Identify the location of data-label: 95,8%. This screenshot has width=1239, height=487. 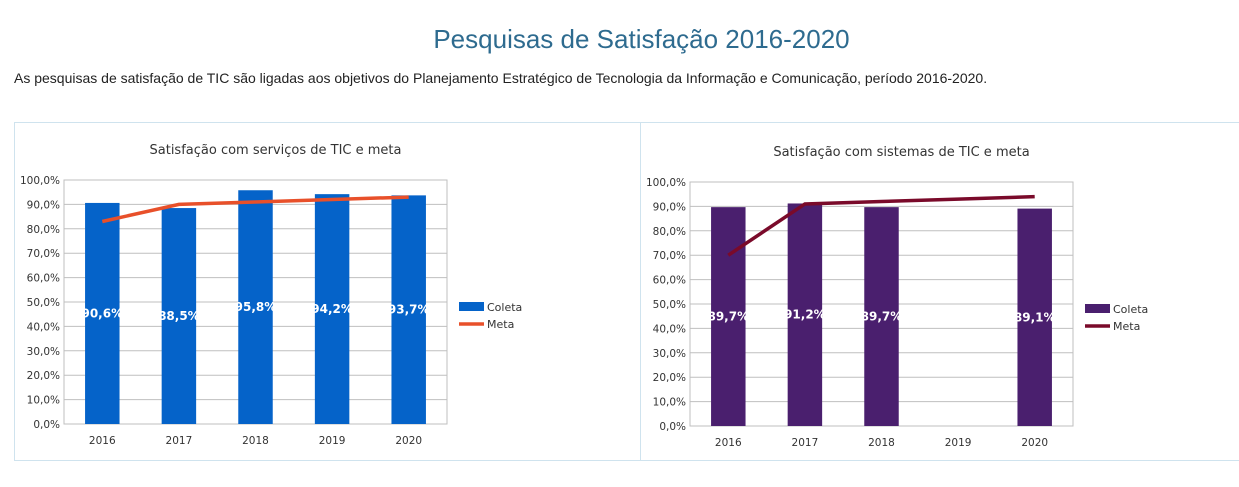
(256, 307).